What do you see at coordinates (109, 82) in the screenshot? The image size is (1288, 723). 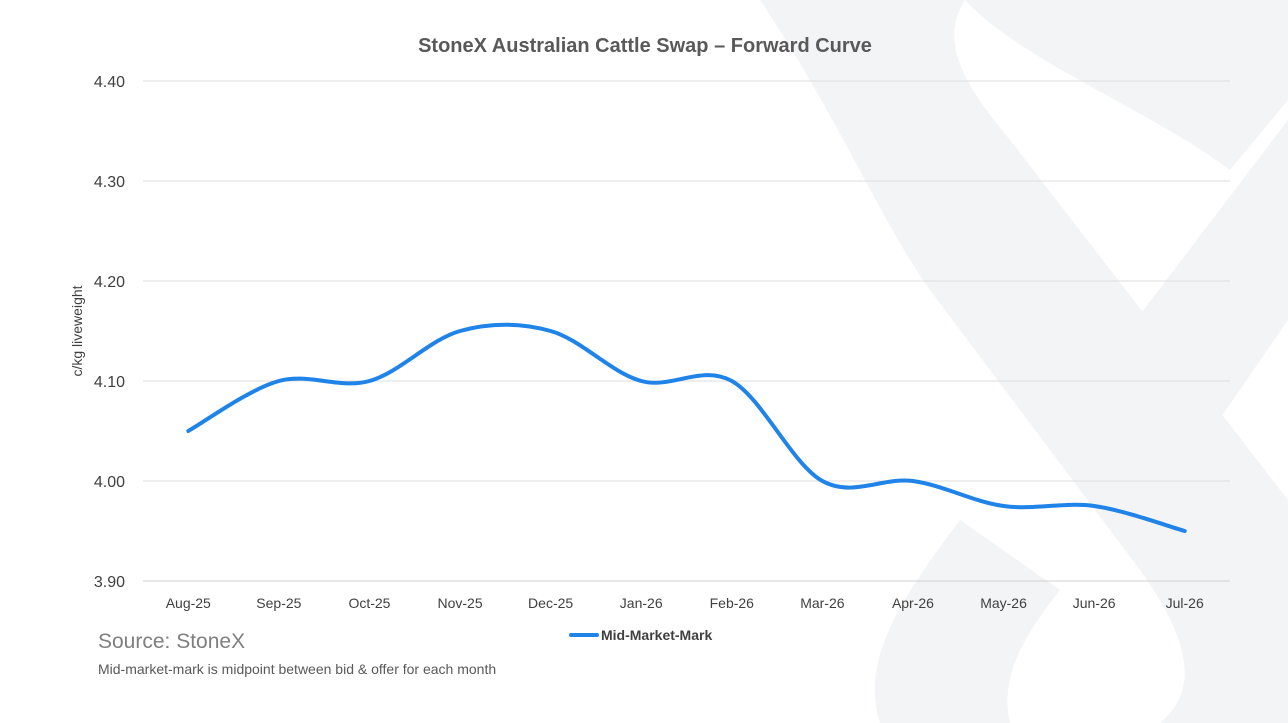 I see `y-tick-label: 4.40` at bounding box center [109, 82].